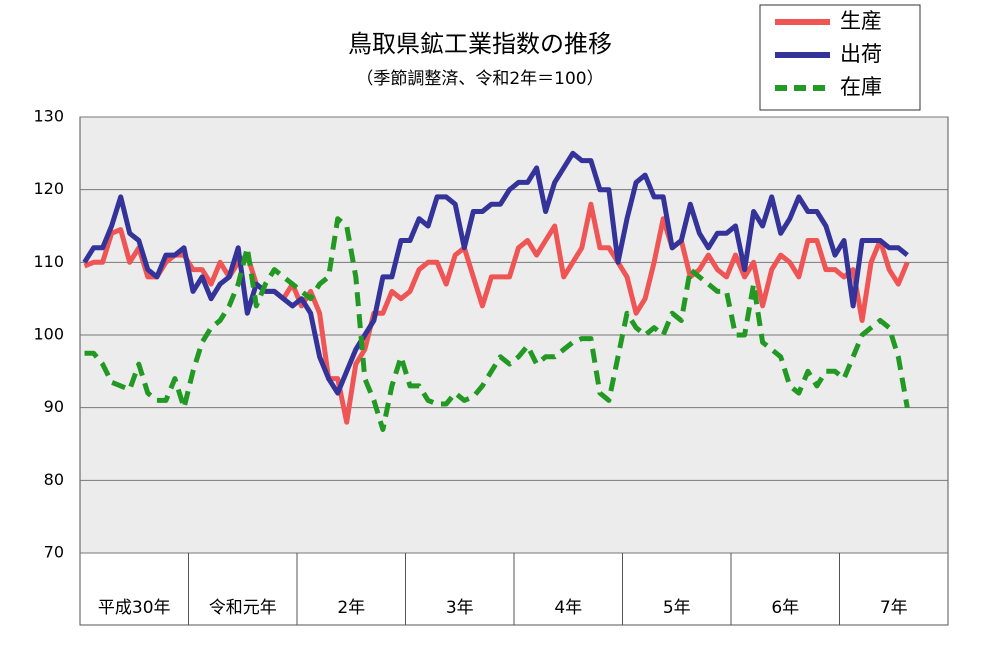 The image size is (985, 653). What do you see at coordinates (134, 608) in the screenshot?
I see `x-tick-label: 平成30年` at bounding box center [134, 608].